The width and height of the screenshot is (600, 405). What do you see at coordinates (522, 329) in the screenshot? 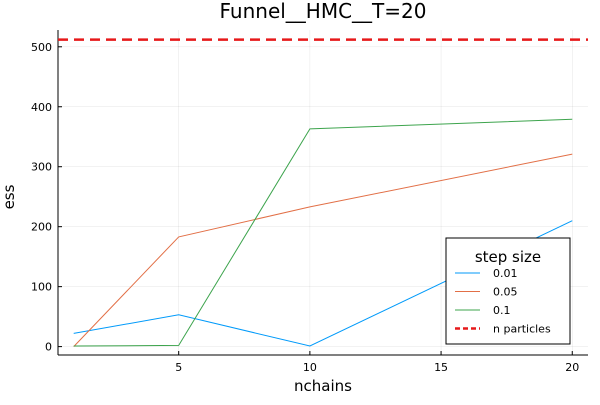
I see `legend-label: n particles` at bounding box center [522, 329].